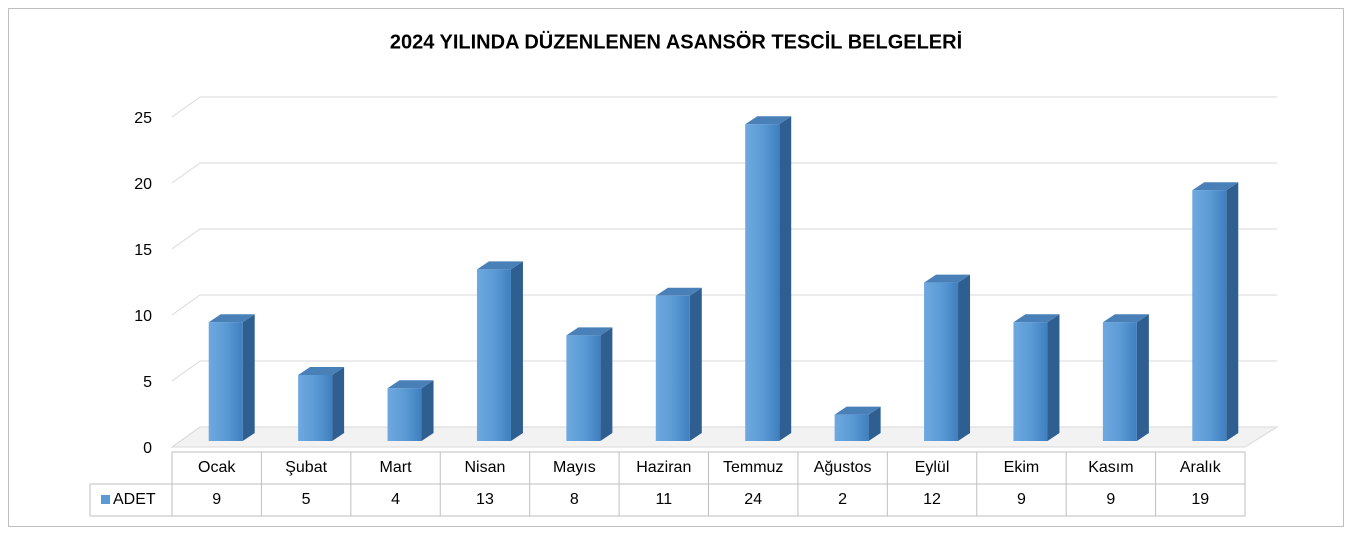  I want to click on table-value: 2, so click(842, 499).